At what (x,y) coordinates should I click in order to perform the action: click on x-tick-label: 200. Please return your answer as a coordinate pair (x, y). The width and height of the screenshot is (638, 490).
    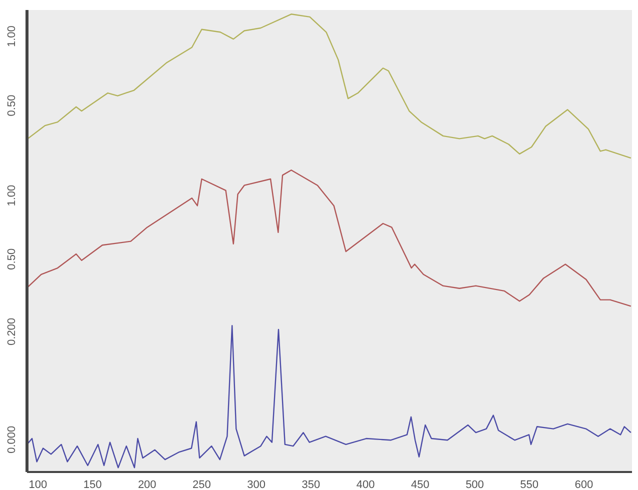
    Looking at the image, I should click on (147, 484).